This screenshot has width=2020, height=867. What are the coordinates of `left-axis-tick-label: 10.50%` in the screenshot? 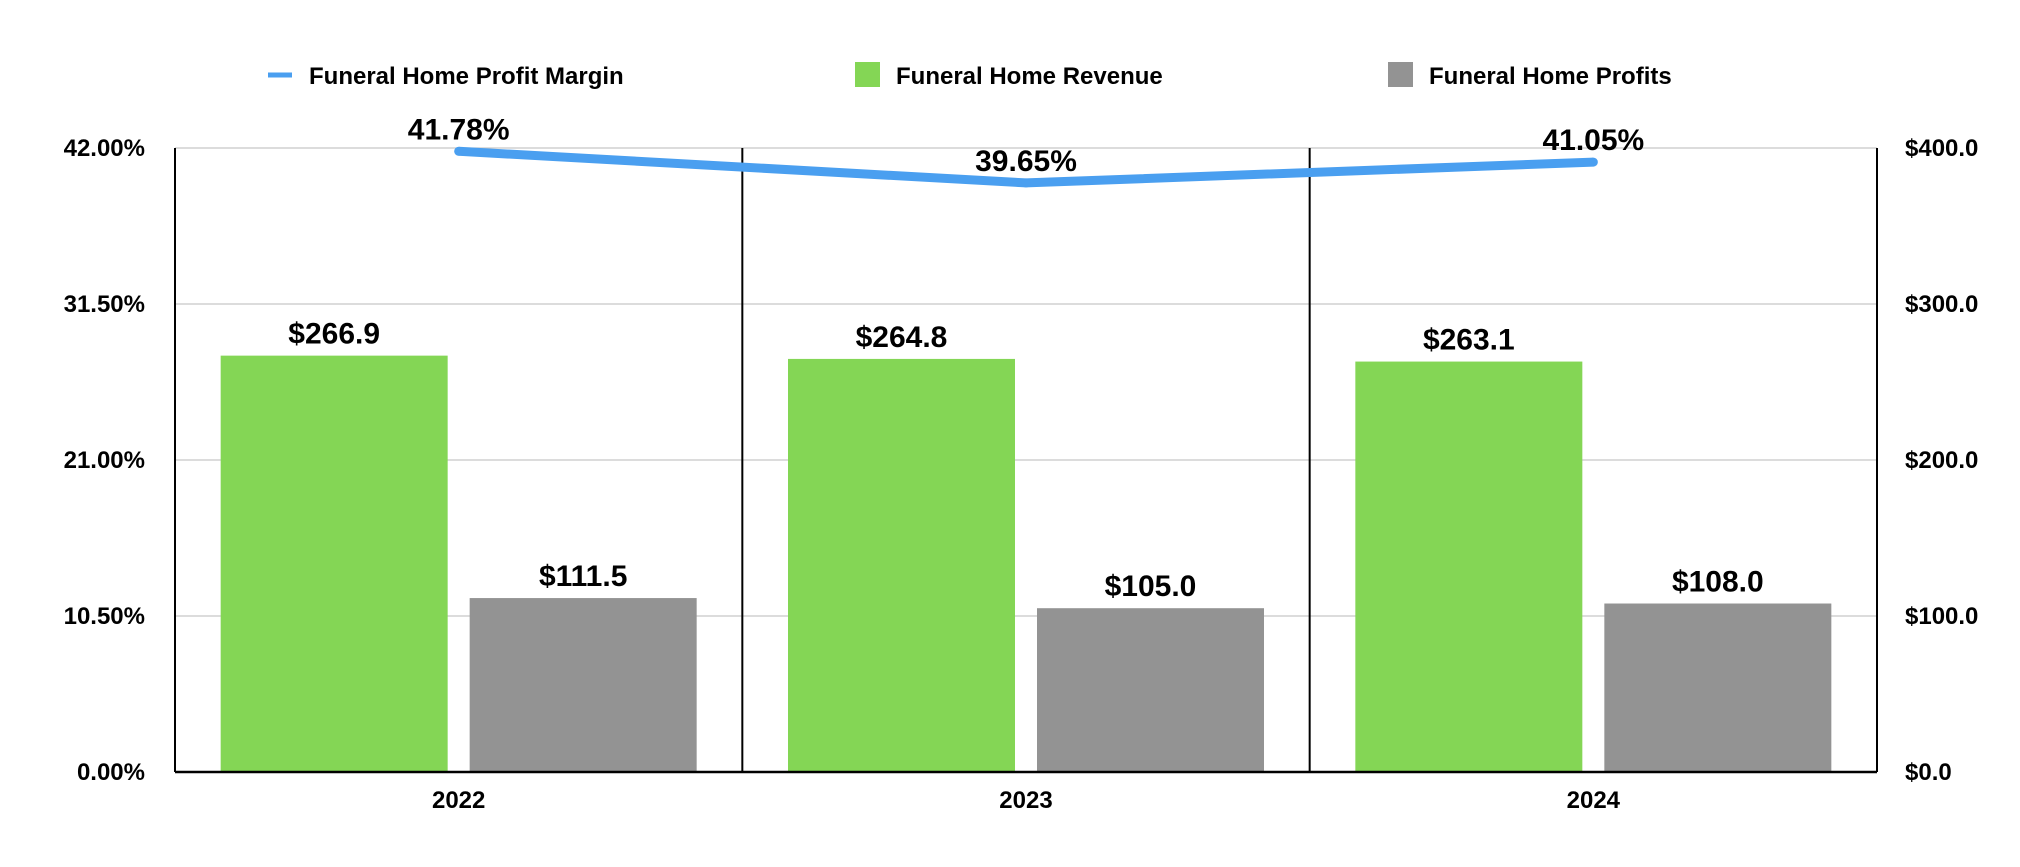 It's located at (104, 616).